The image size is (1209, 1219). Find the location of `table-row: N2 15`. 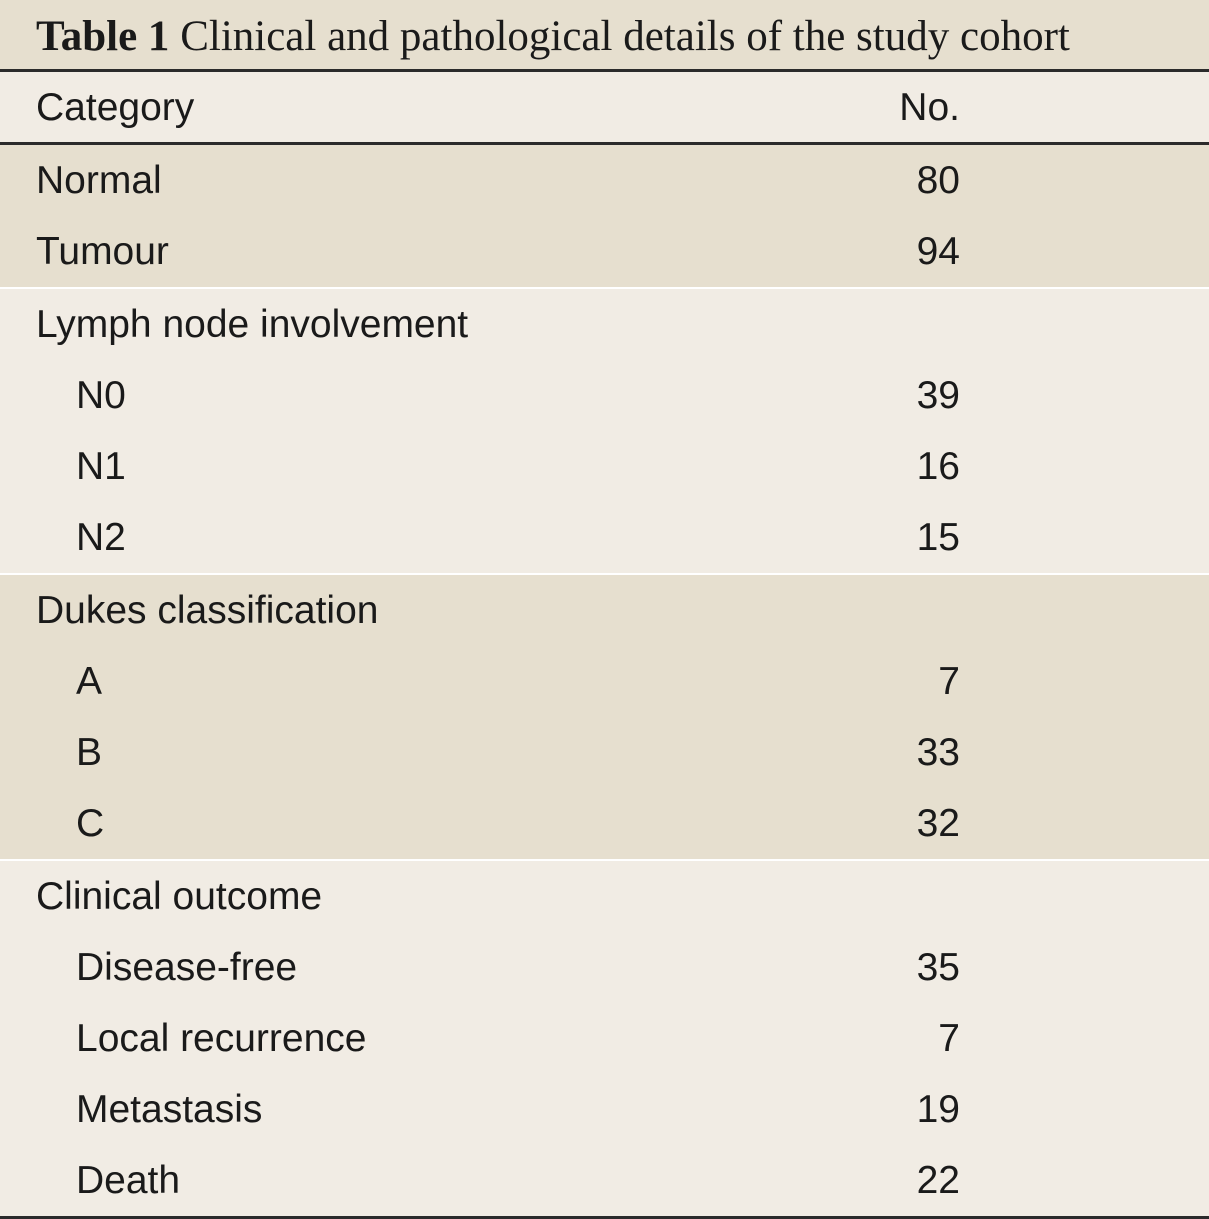

table-row: N2 15 is located at coordinates (604, 537).